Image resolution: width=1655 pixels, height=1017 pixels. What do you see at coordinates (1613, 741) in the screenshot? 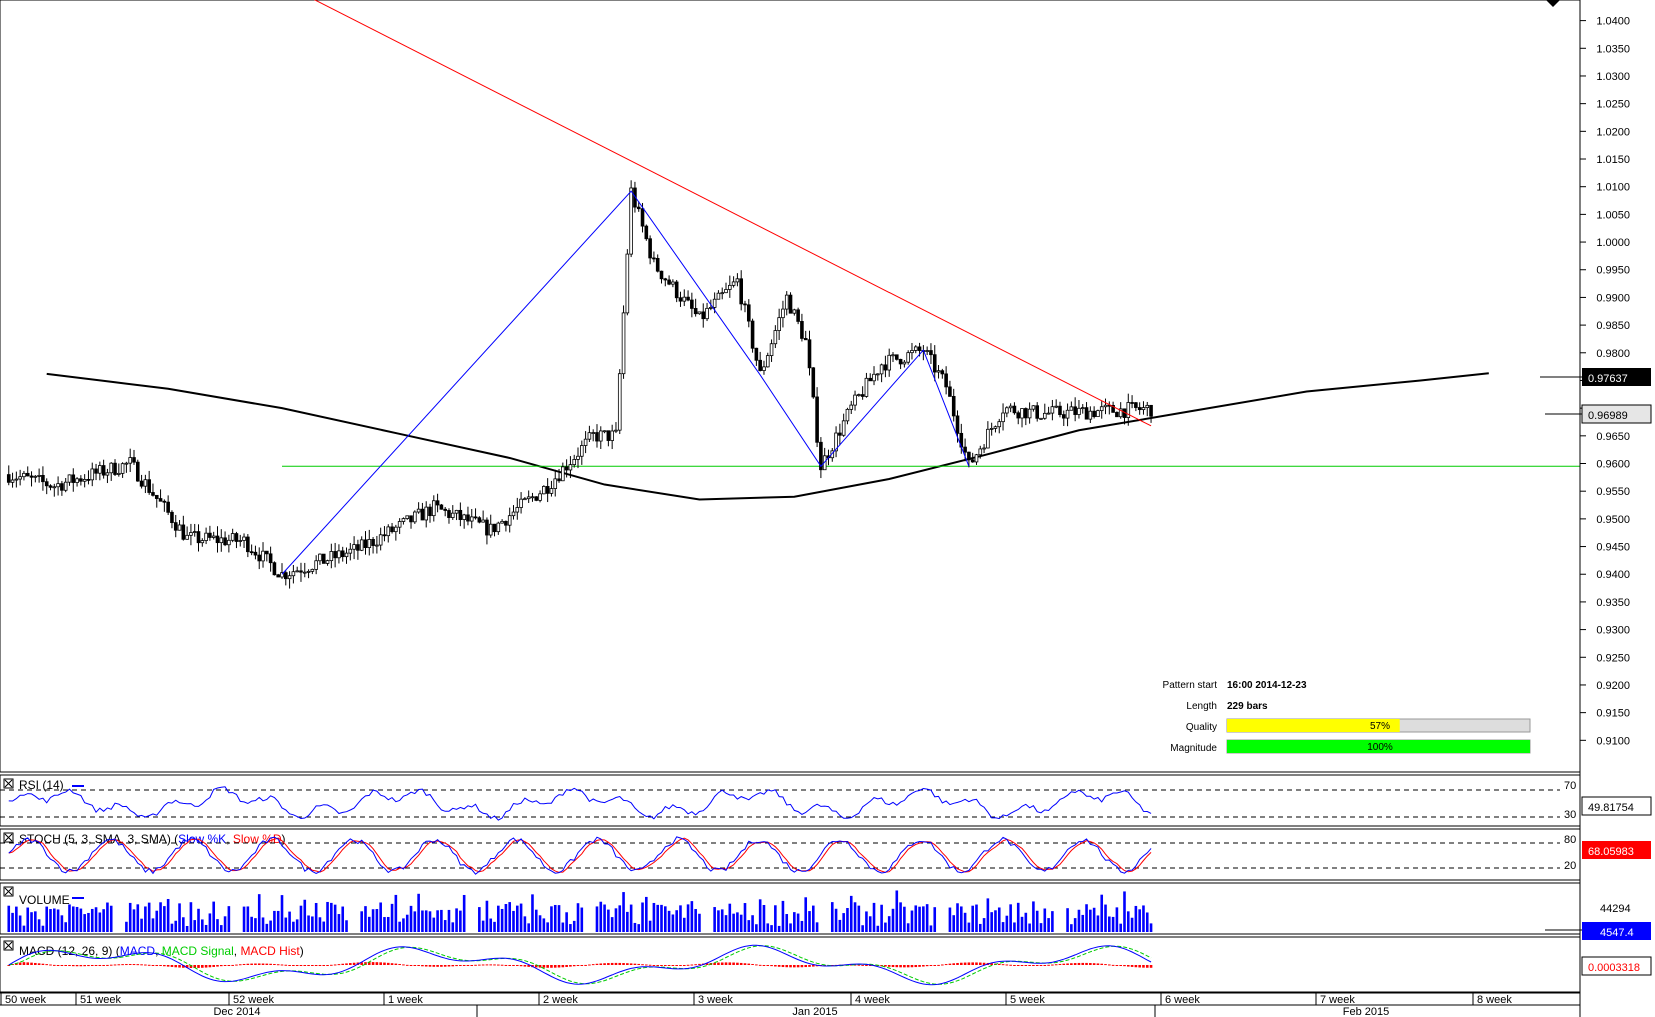
I see `price-tick-label: 0.9100` at bounding box center [1613, 741].